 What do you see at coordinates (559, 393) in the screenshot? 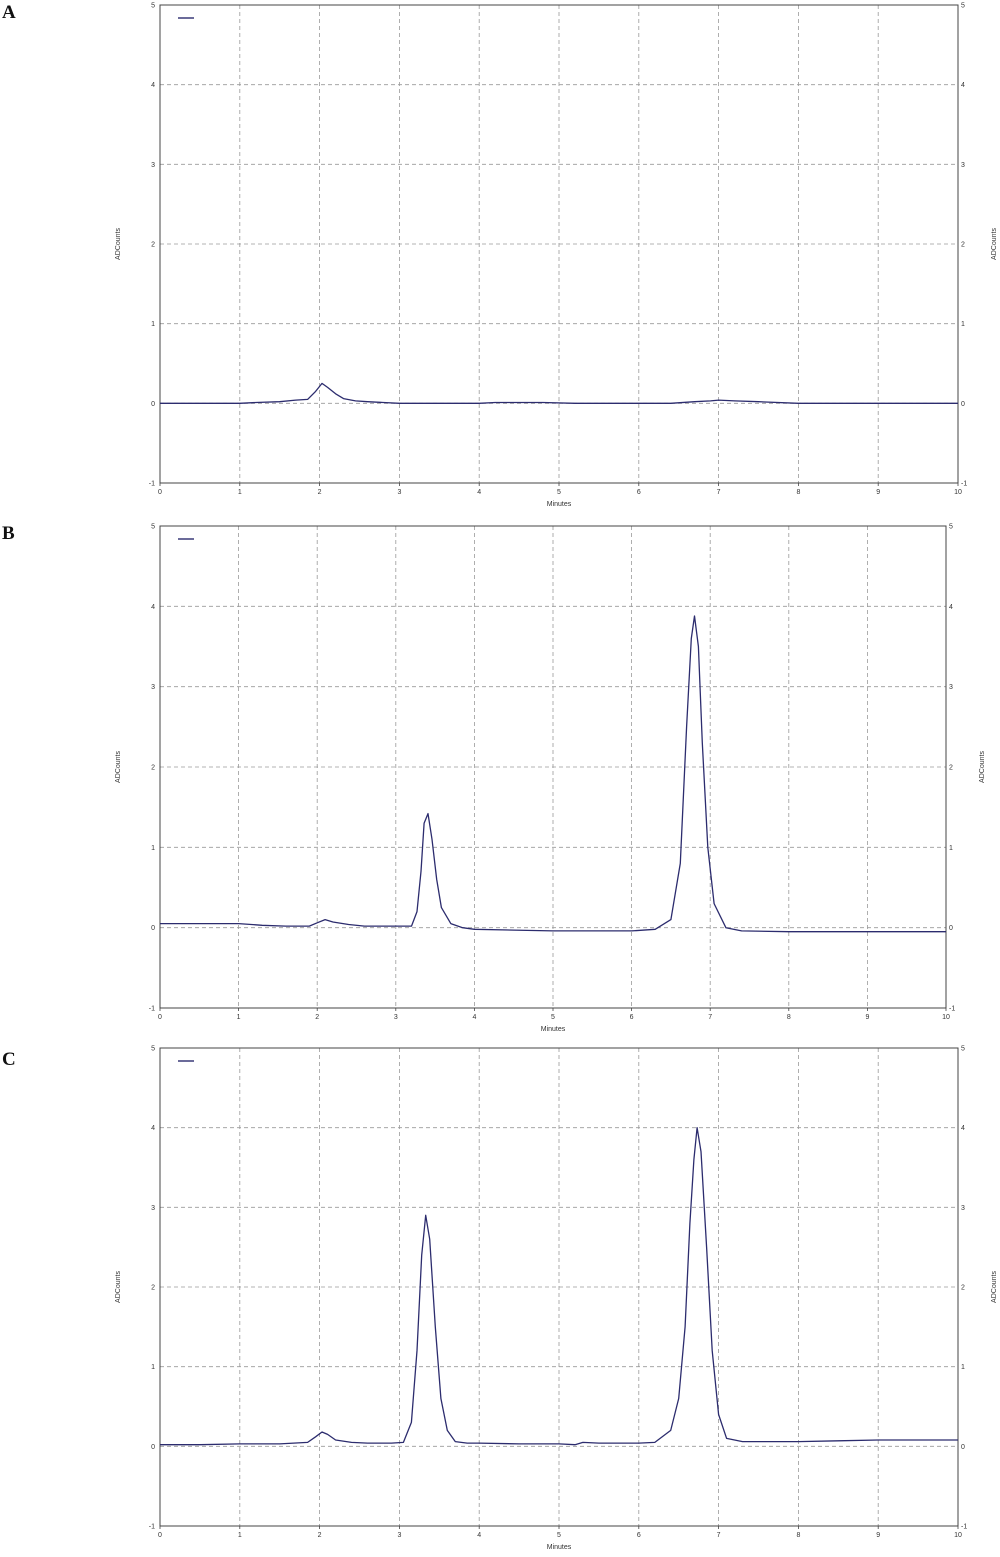
I see `series-line` at bounding box center [559, 393].